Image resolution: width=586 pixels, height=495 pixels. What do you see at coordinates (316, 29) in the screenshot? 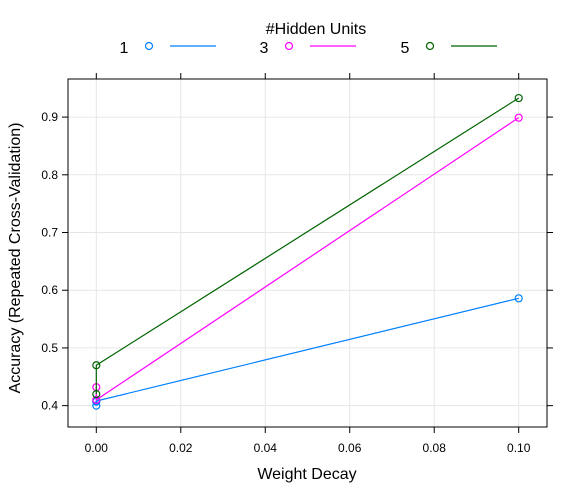
I see `legend-title: #Hidden Units` at bounding box center [316, 29].